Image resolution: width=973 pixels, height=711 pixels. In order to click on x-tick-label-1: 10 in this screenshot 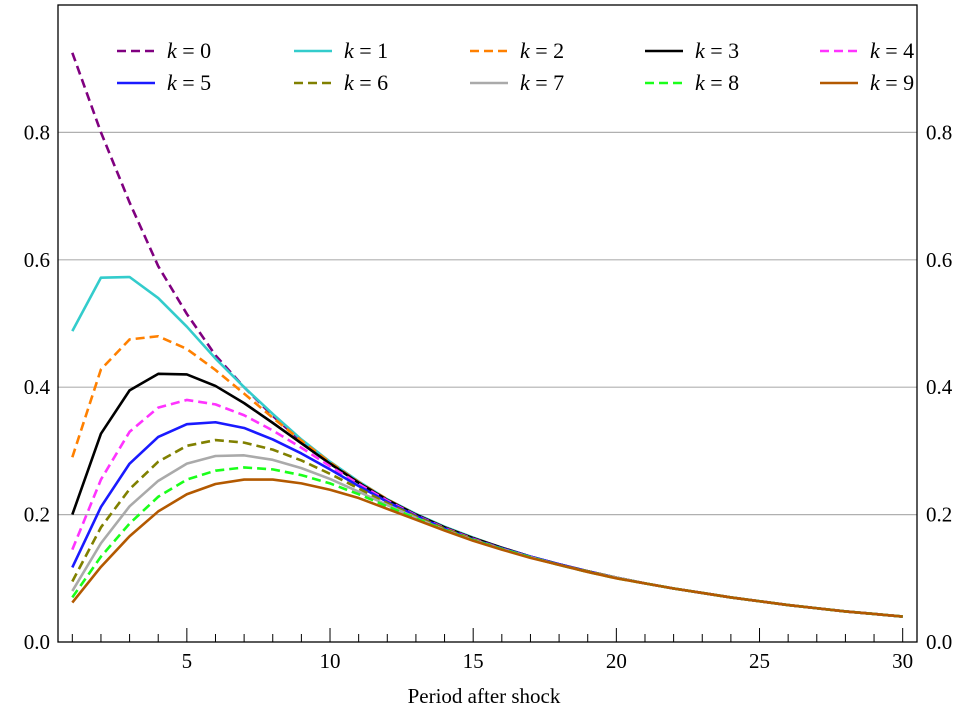, I will do `click(330, 661)`.